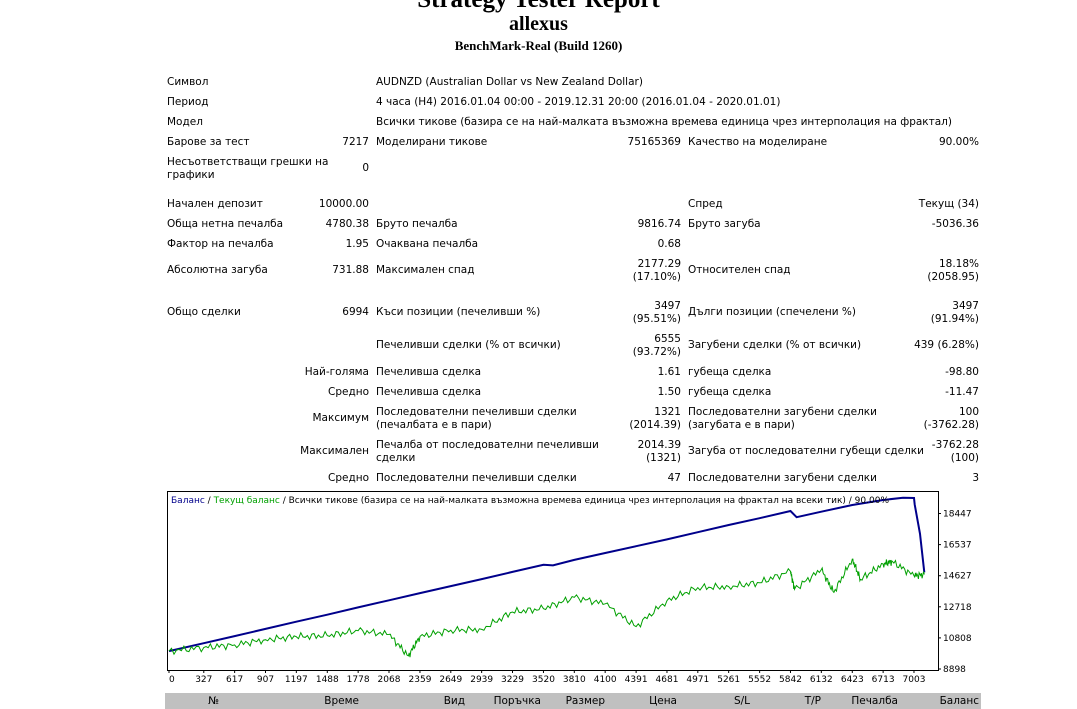 This screenshot has height=709, width=1077. What do you see at coordinates (429, 392) in the screenshot?
I see `average-win-label: Печеливша сделка` at bounding box center [429, 392].